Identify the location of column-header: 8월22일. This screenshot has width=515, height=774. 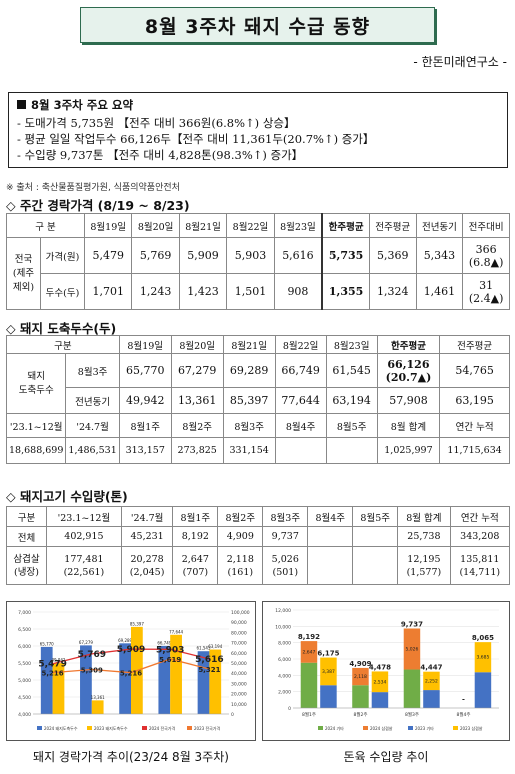
(300, 344).